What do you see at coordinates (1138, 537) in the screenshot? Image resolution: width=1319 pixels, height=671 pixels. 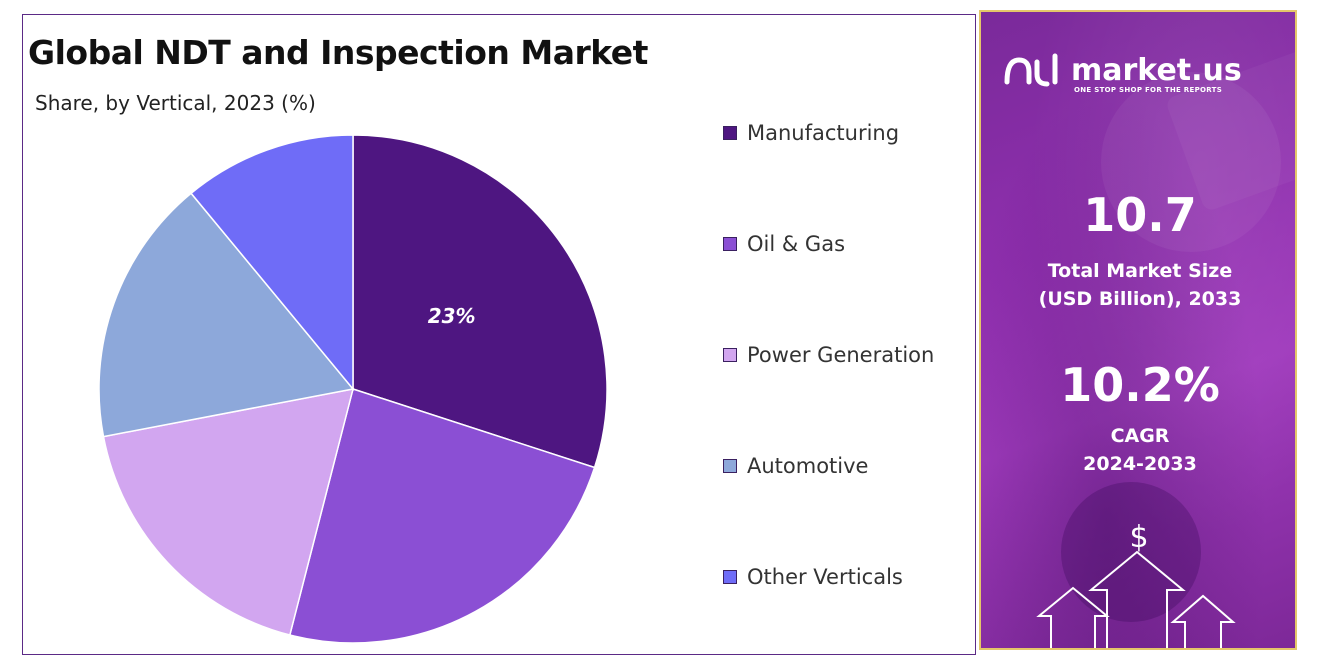 I see `dollar-icon: $` at bounding box center [1138, 537].